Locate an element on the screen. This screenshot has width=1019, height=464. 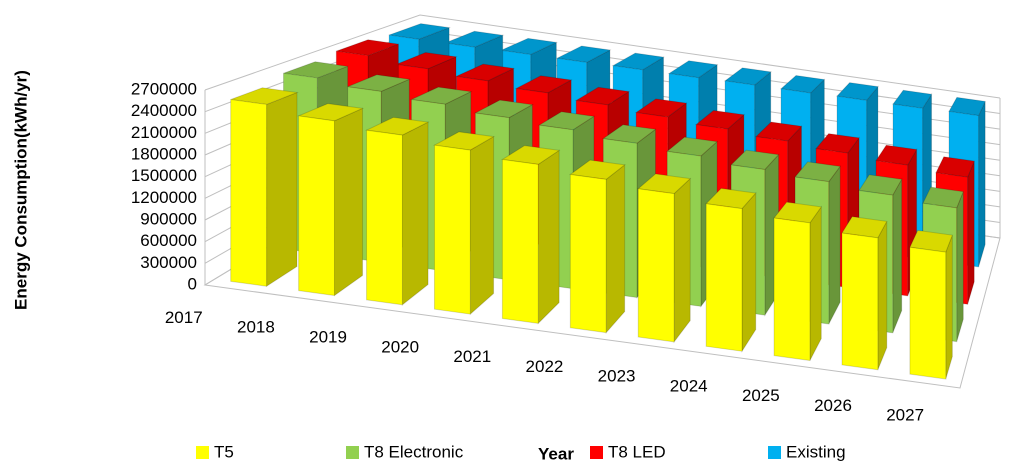
x-tick-label: 2021 is located at coordinates (472, 356).